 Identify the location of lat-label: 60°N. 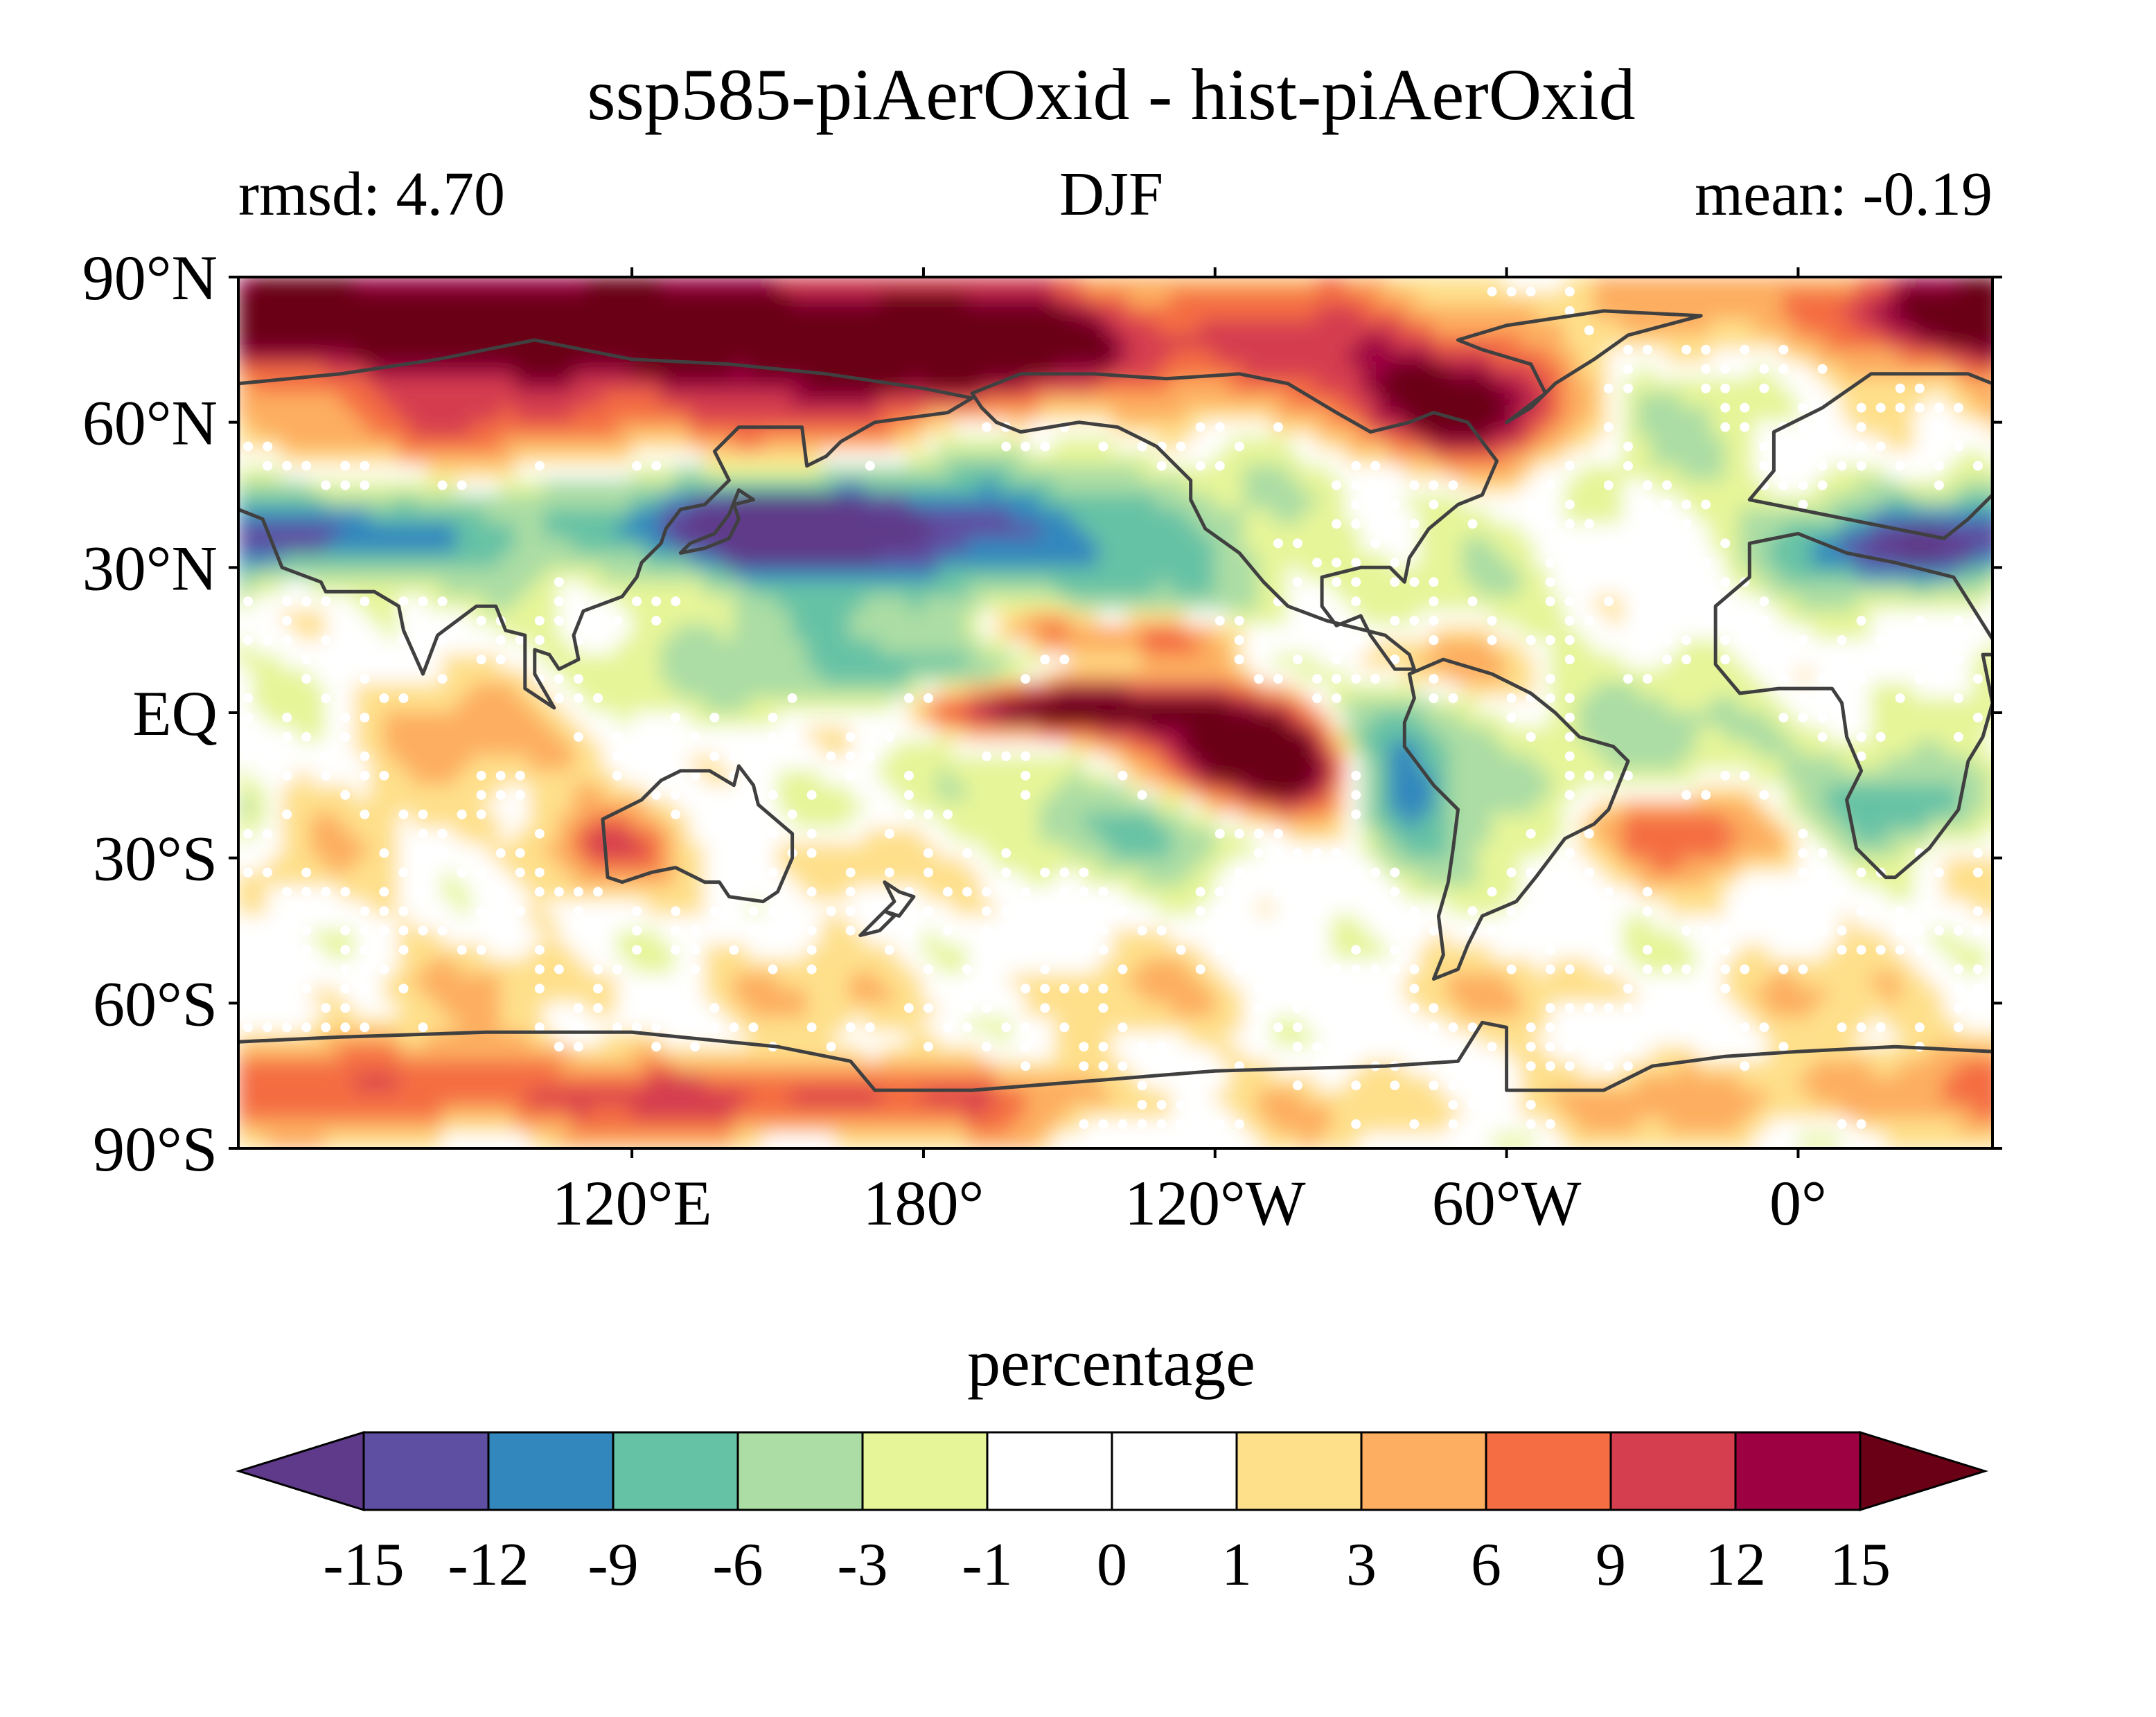
(150, 423).